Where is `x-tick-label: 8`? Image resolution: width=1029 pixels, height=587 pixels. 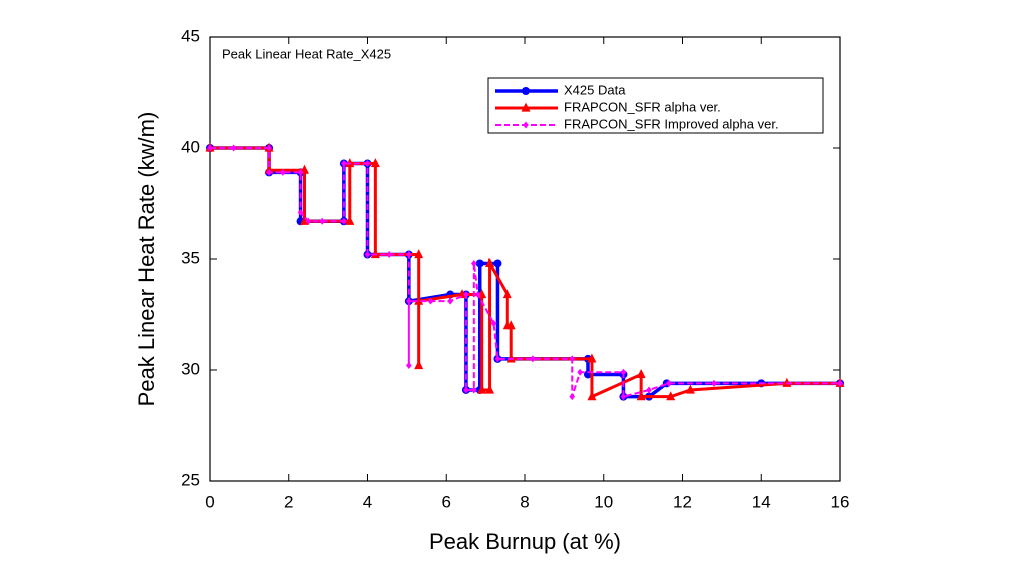
x-tick-label: 8 is located at coordinates (524, 501).